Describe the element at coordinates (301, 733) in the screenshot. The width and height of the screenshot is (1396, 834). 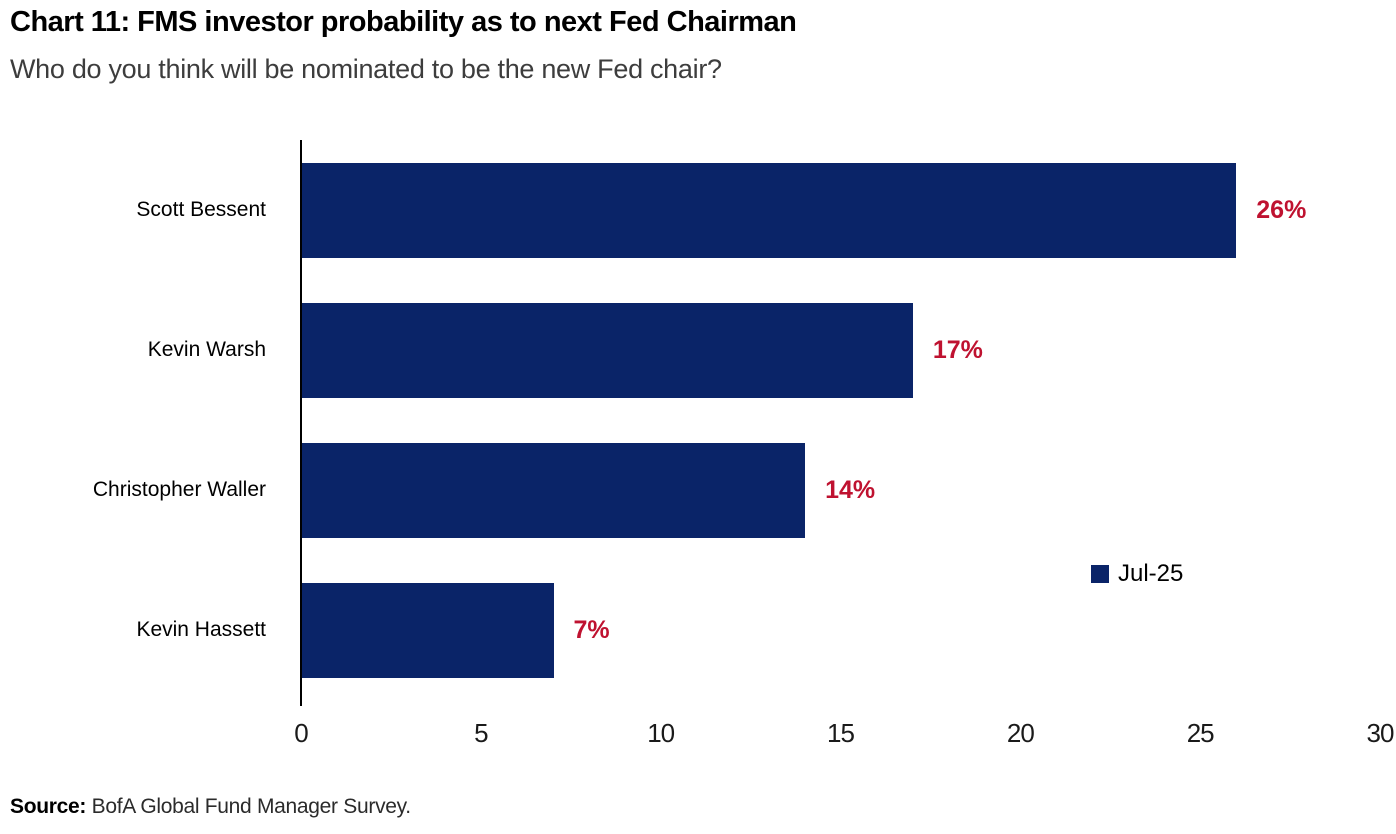
I see `x-tick: 0` at that location.